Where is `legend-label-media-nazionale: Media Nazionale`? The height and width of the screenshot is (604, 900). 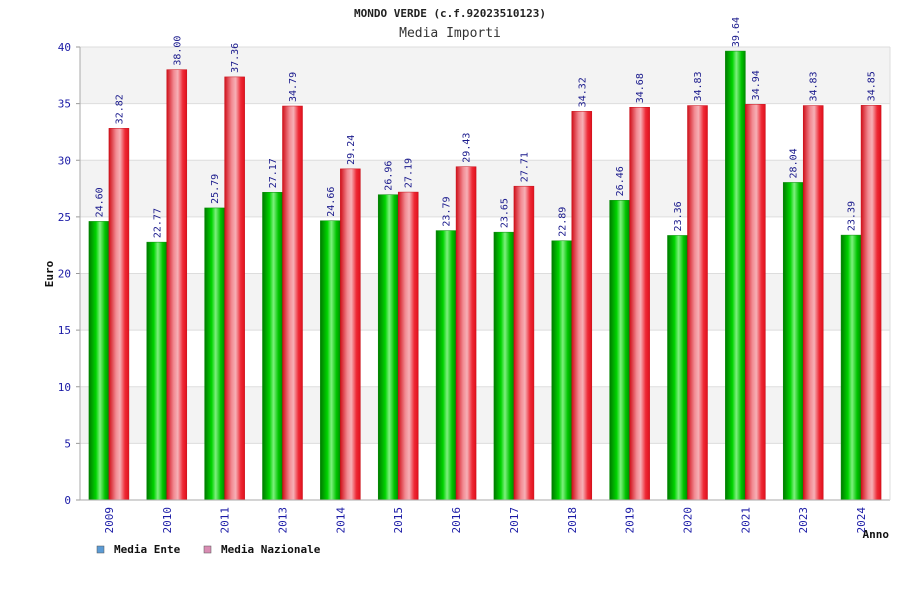 legend-label-media-nazionale: Media Nazionale is located at coordinates (271, 549).